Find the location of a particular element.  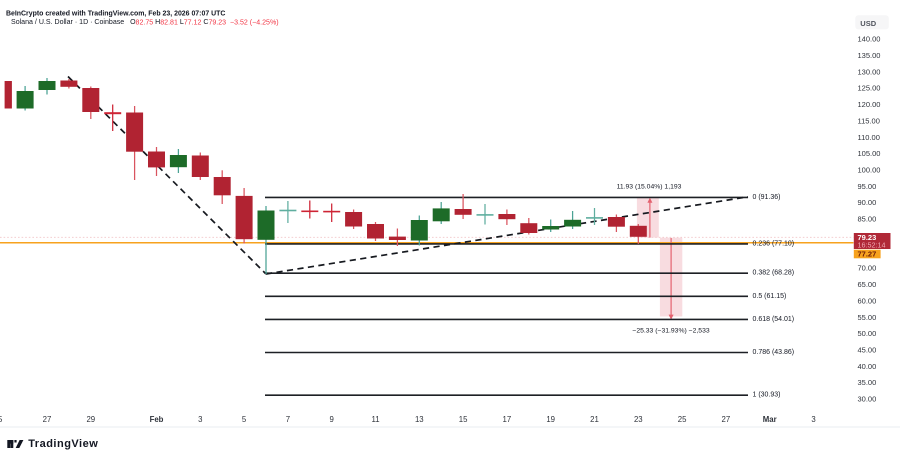

svg-text: 0.786 (43.86) is located at coordinates (774, 352).